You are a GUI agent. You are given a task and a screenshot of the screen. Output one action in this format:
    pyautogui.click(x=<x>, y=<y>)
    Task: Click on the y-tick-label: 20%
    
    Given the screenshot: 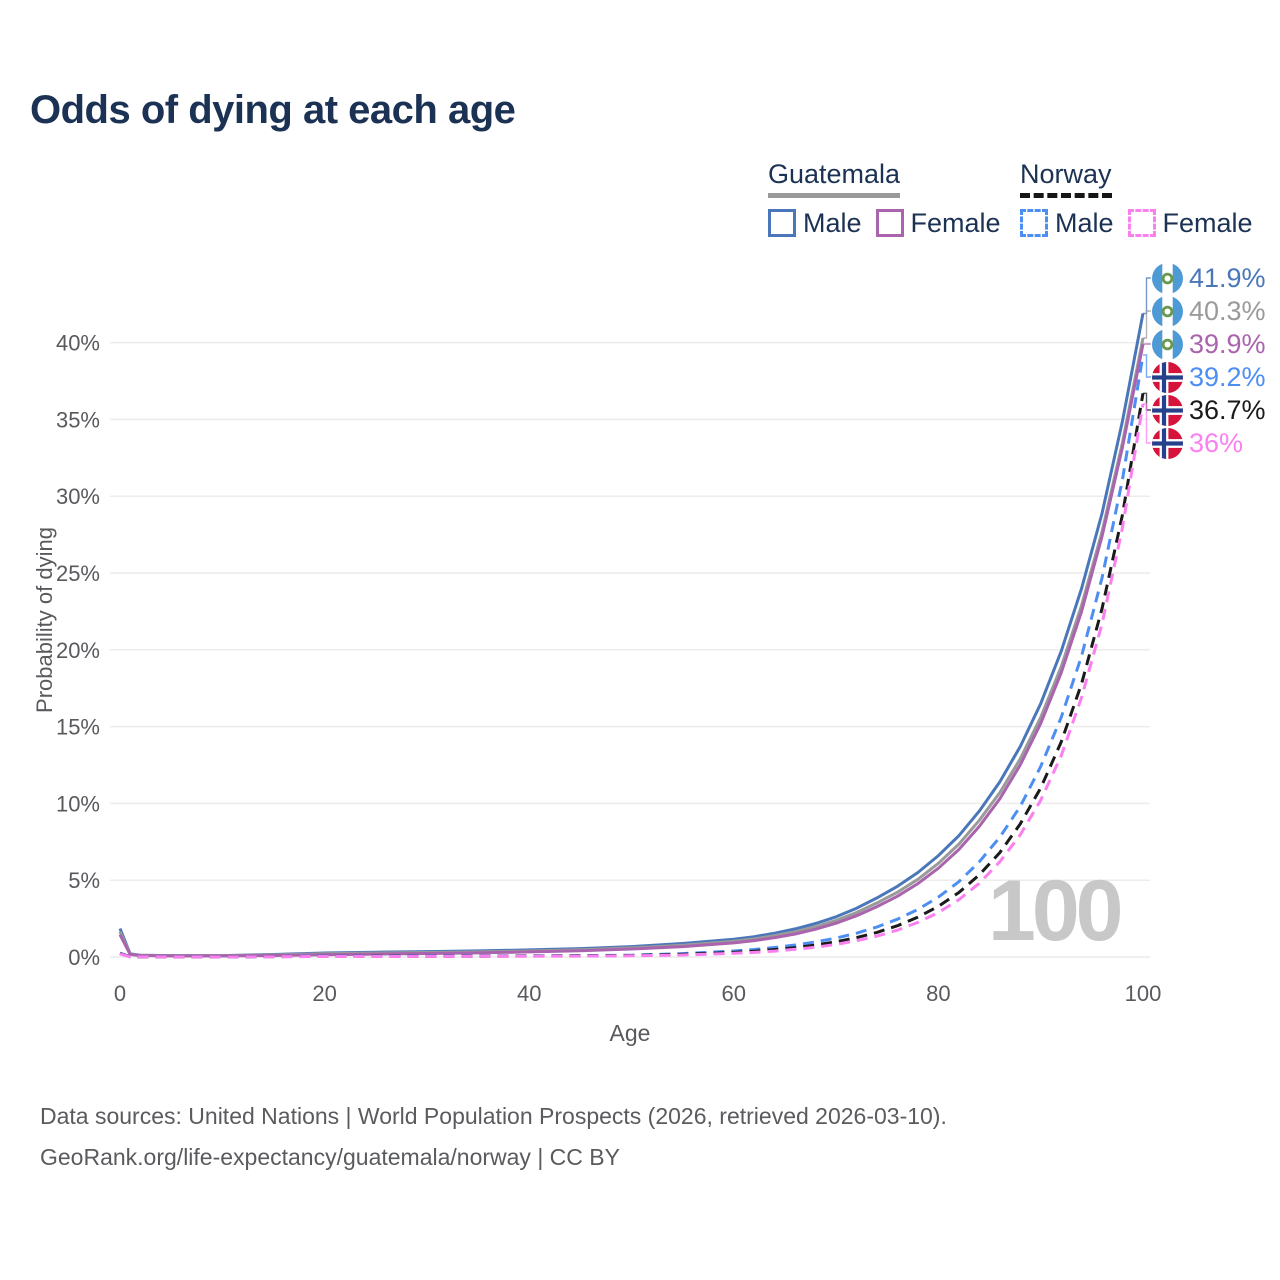 What is the action you would take?
    pyautogui.click(x=78, y=650)
    